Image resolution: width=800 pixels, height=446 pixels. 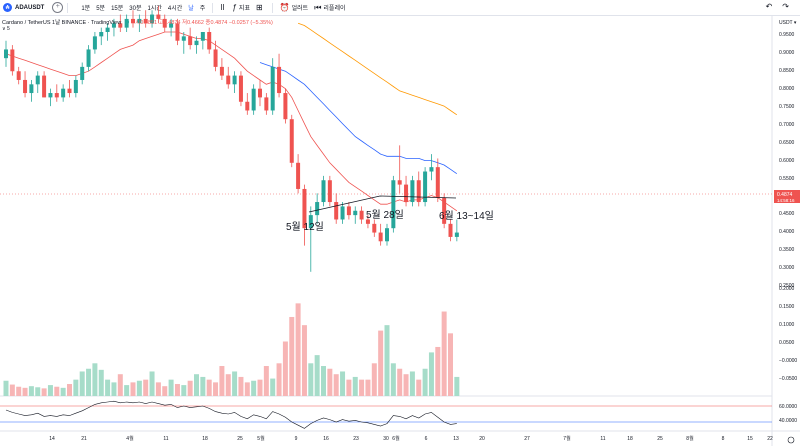 I want to click on timeframe-5: 4시간, so click(x=175, y=9).